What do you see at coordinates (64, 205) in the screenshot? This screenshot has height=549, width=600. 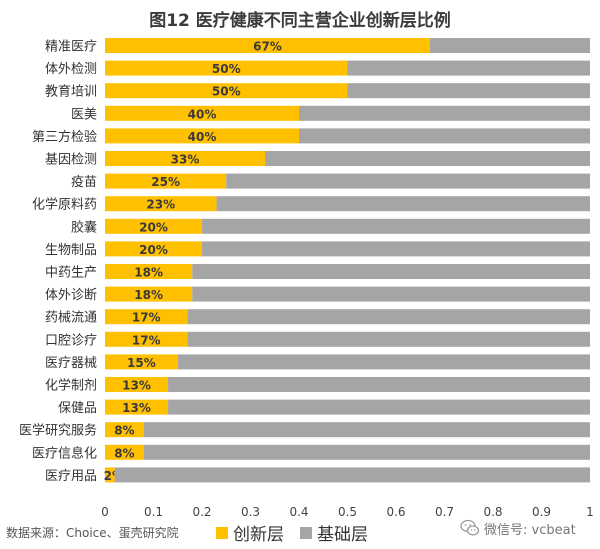 I see `category-label: 化学原料药` at bounding box center [64, 205].